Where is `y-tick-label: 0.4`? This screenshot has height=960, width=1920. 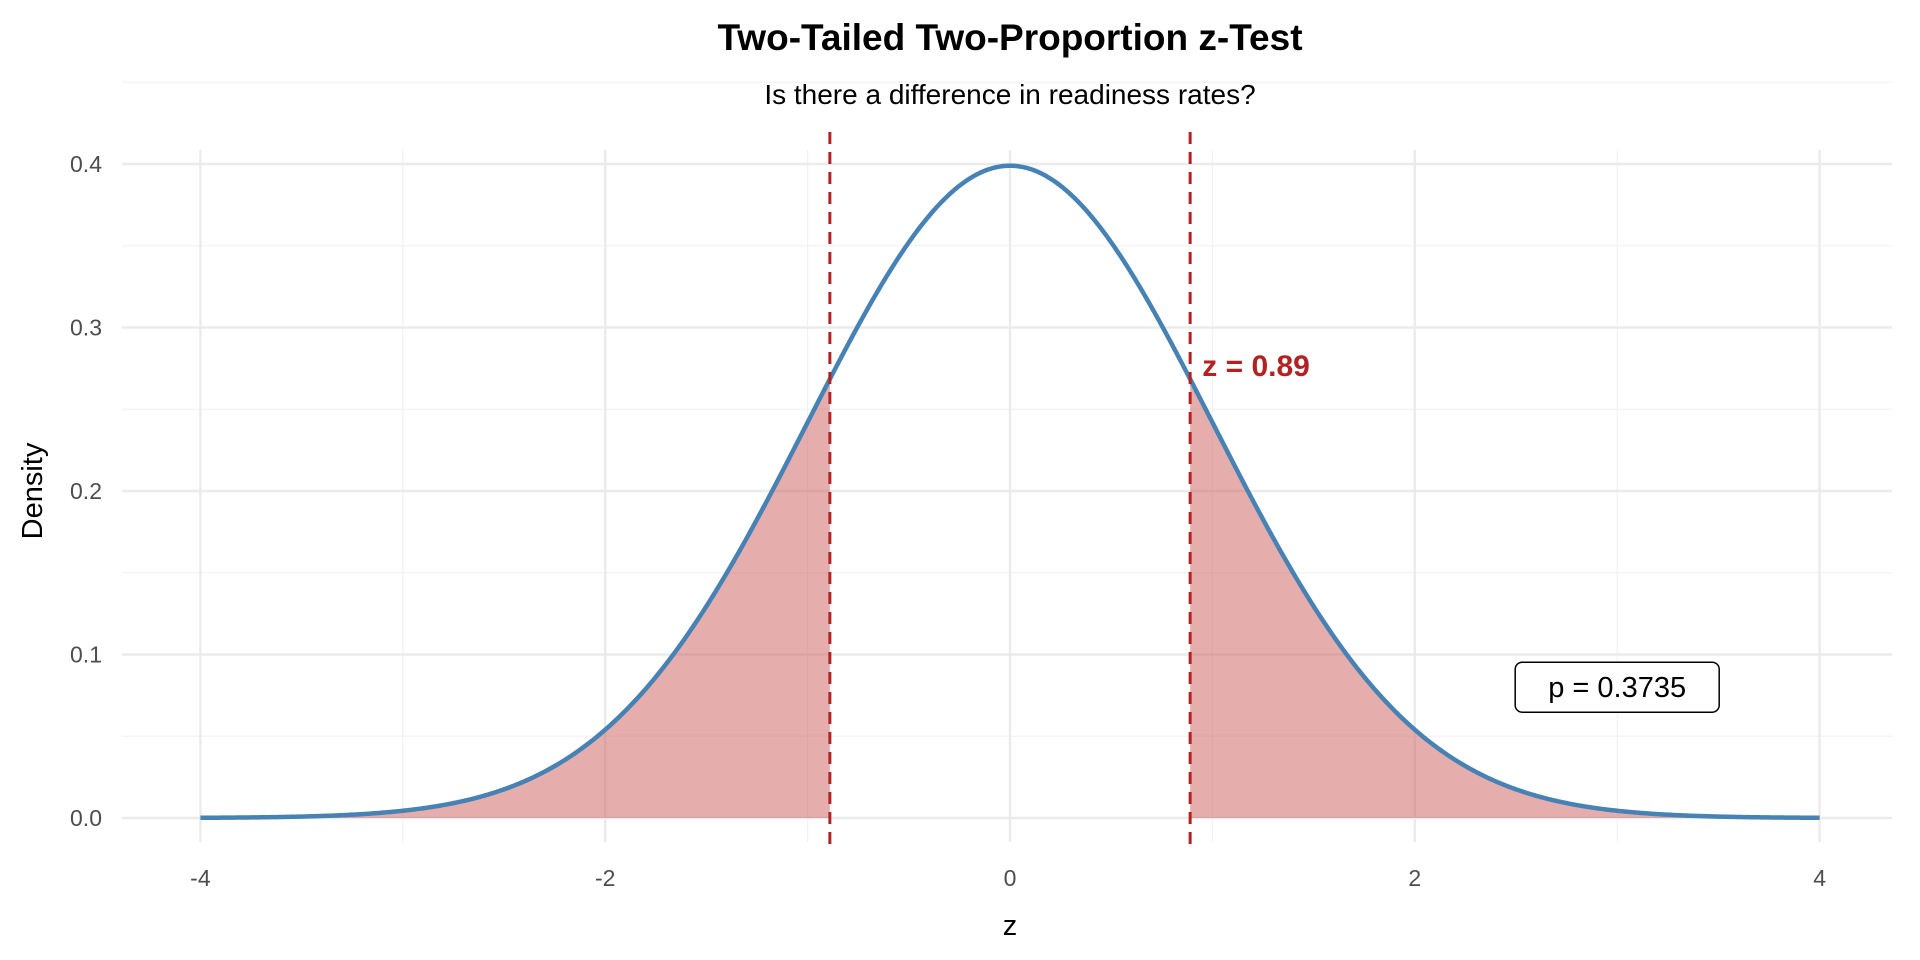
y-tick-label: 0.4 is located at coordinates (86, 164).